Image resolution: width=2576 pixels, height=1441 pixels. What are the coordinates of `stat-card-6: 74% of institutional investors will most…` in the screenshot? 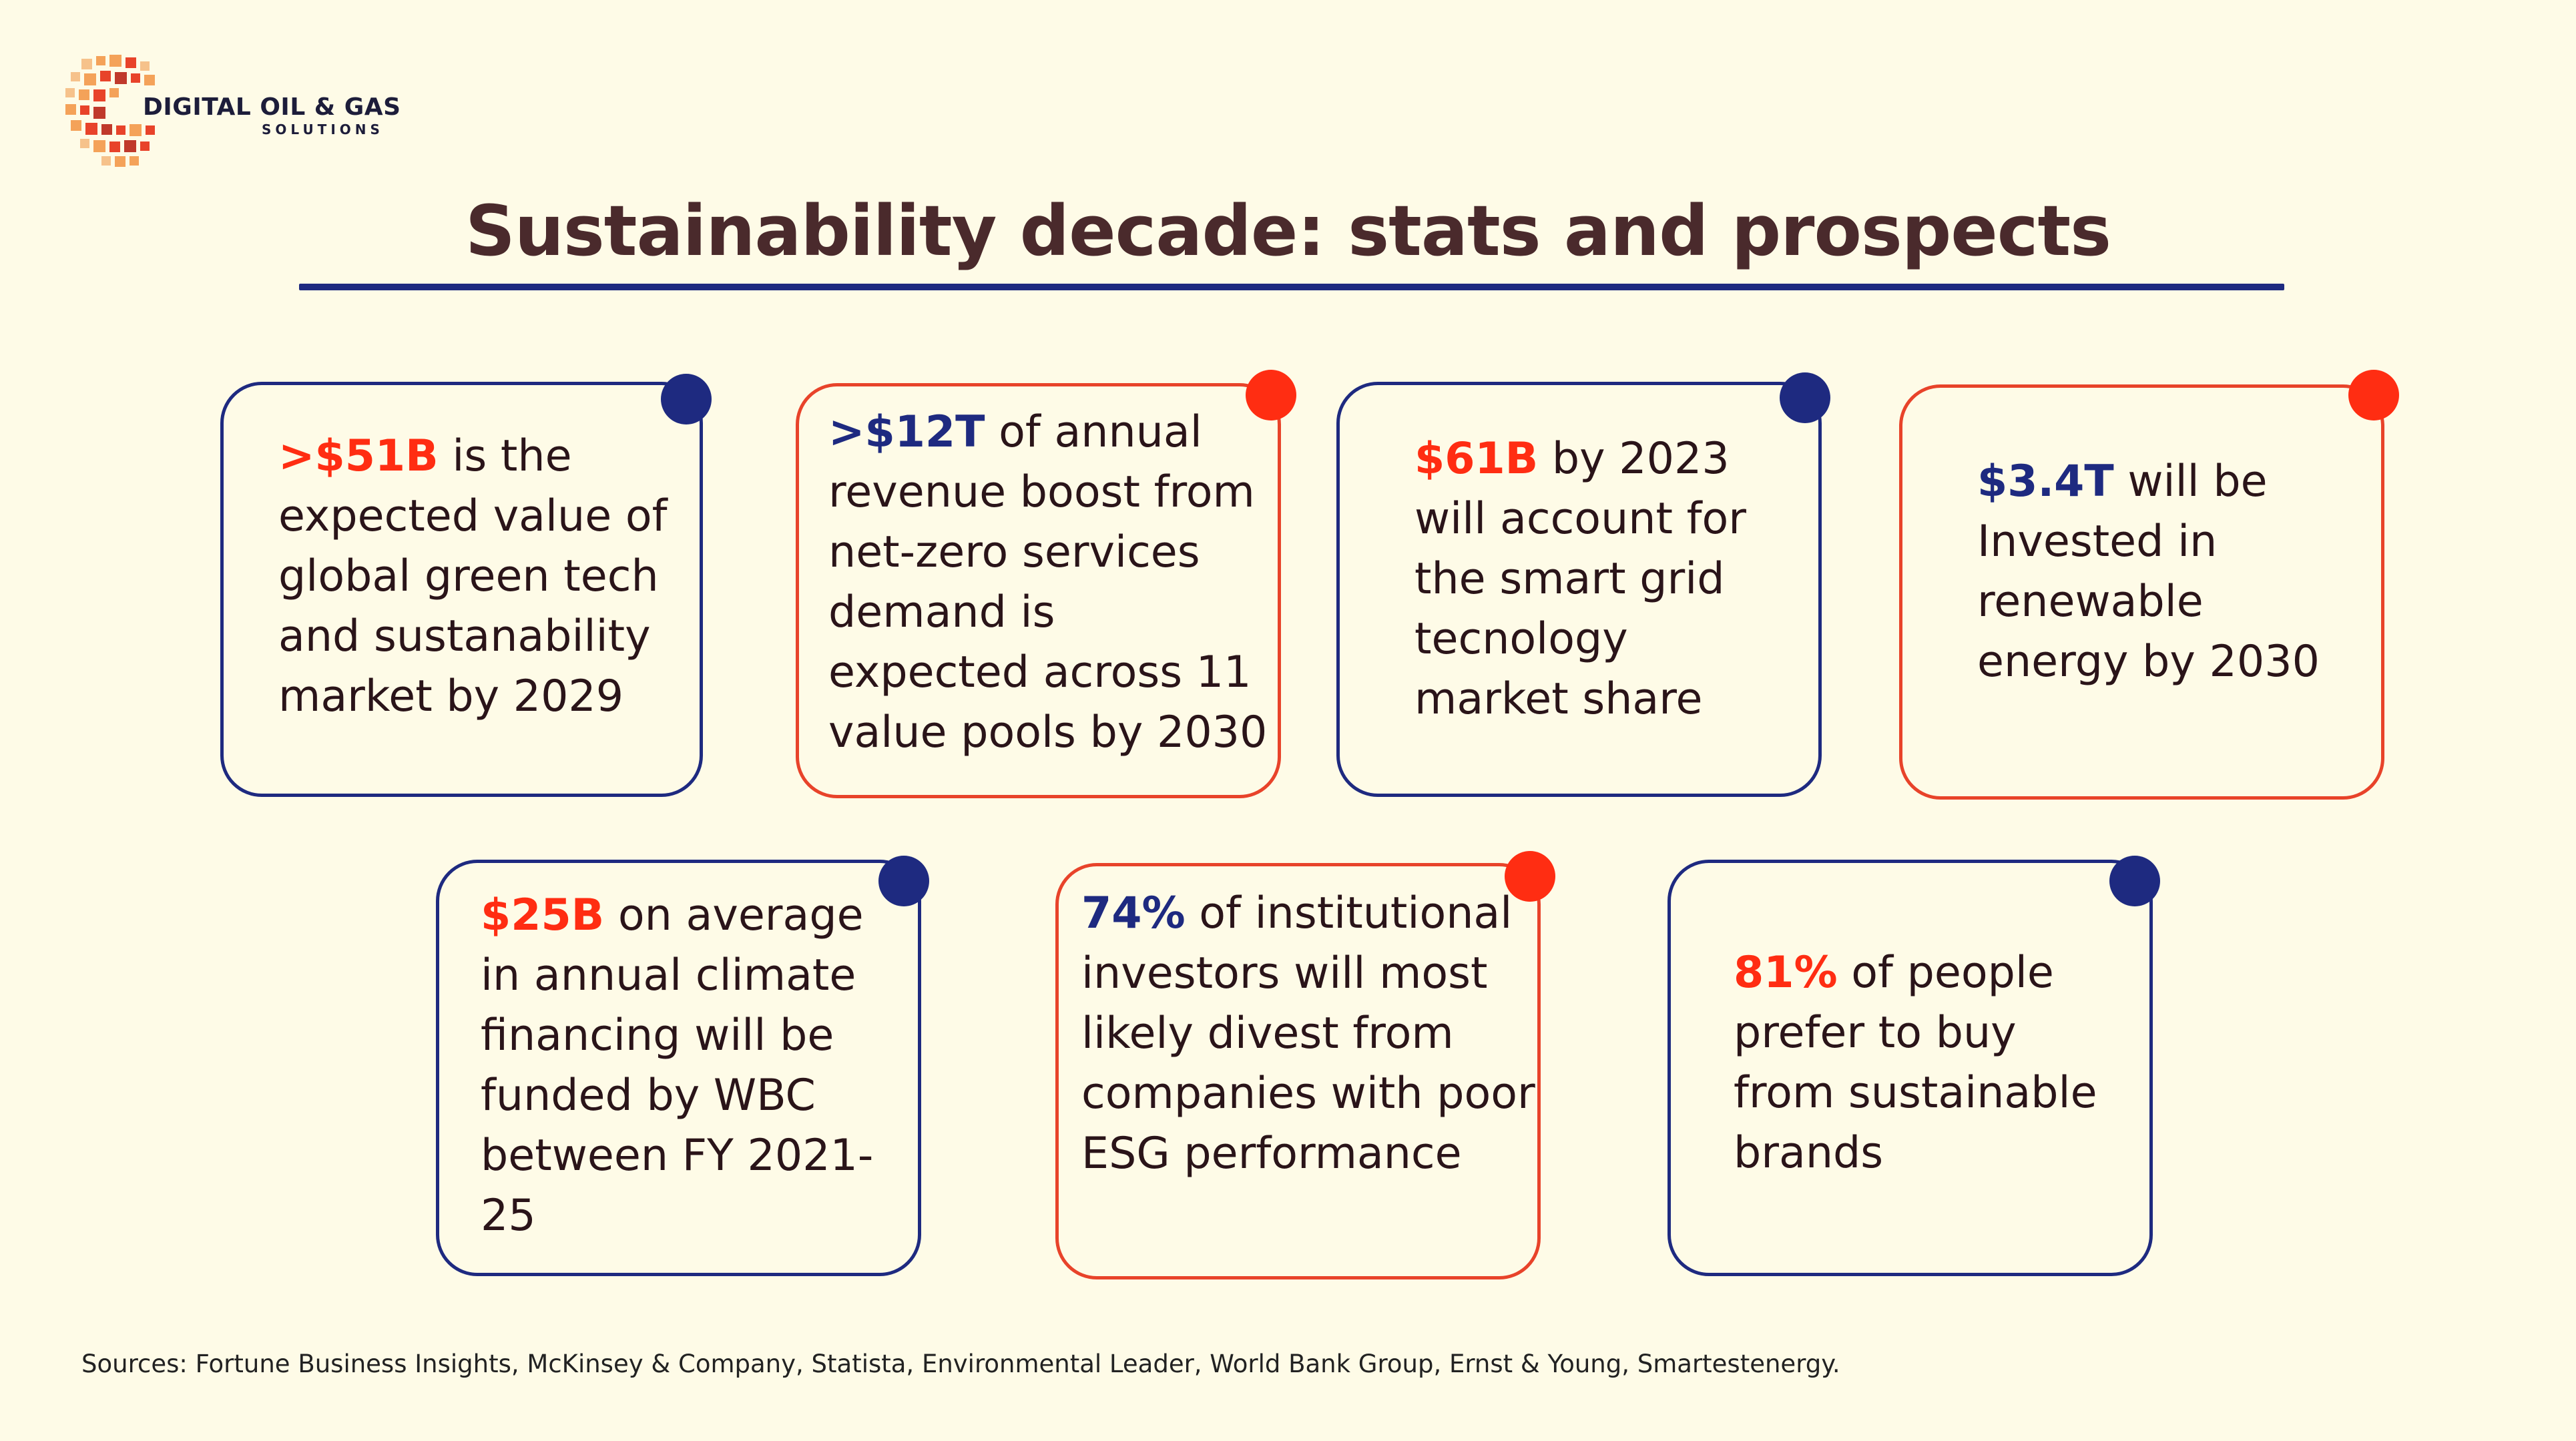 It's located at (1298, 1071).